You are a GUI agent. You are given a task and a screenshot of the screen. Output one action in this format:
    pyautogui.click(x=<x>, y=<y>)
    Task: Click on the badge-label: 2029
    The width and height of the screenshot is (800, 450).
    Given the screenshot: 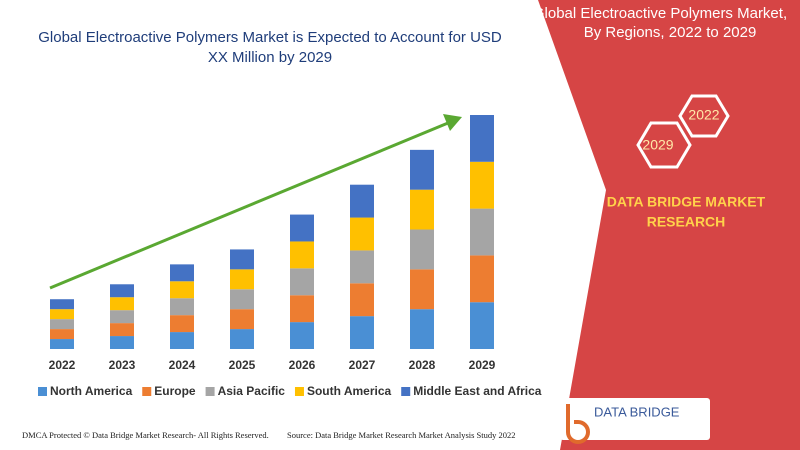 What is the action you would take?
    pyautogui.click(x=657, y=145)
    